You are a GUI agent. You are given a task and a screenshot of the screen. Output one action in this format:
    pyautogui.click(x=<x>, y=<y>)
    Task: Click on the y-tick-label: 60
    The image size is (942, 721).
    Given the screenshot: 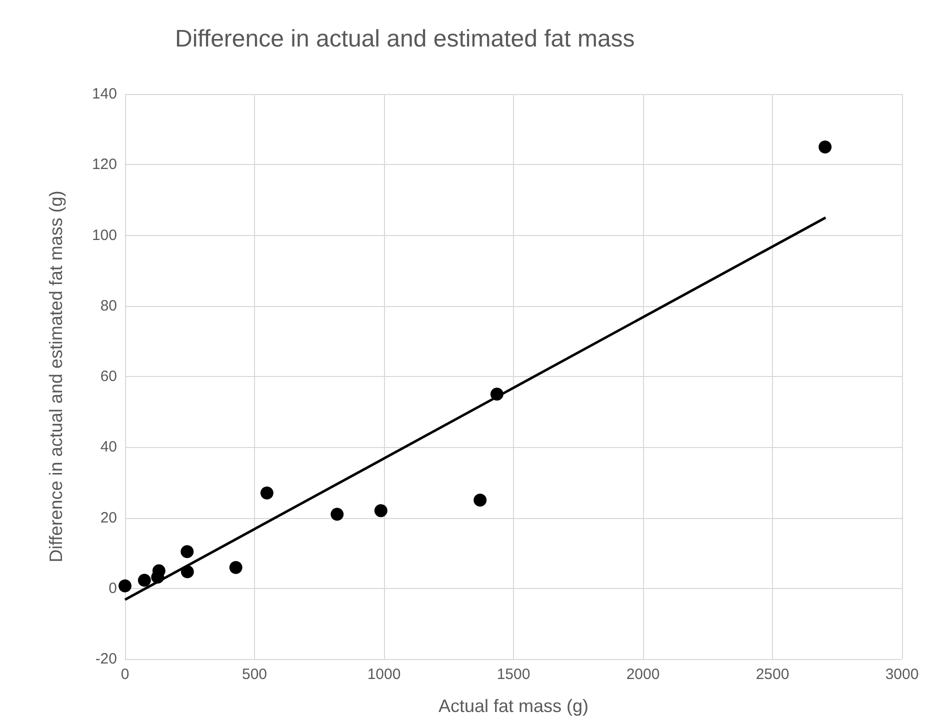 What is the action you would take?
    pyautogui.click(x=108, y=376)
    